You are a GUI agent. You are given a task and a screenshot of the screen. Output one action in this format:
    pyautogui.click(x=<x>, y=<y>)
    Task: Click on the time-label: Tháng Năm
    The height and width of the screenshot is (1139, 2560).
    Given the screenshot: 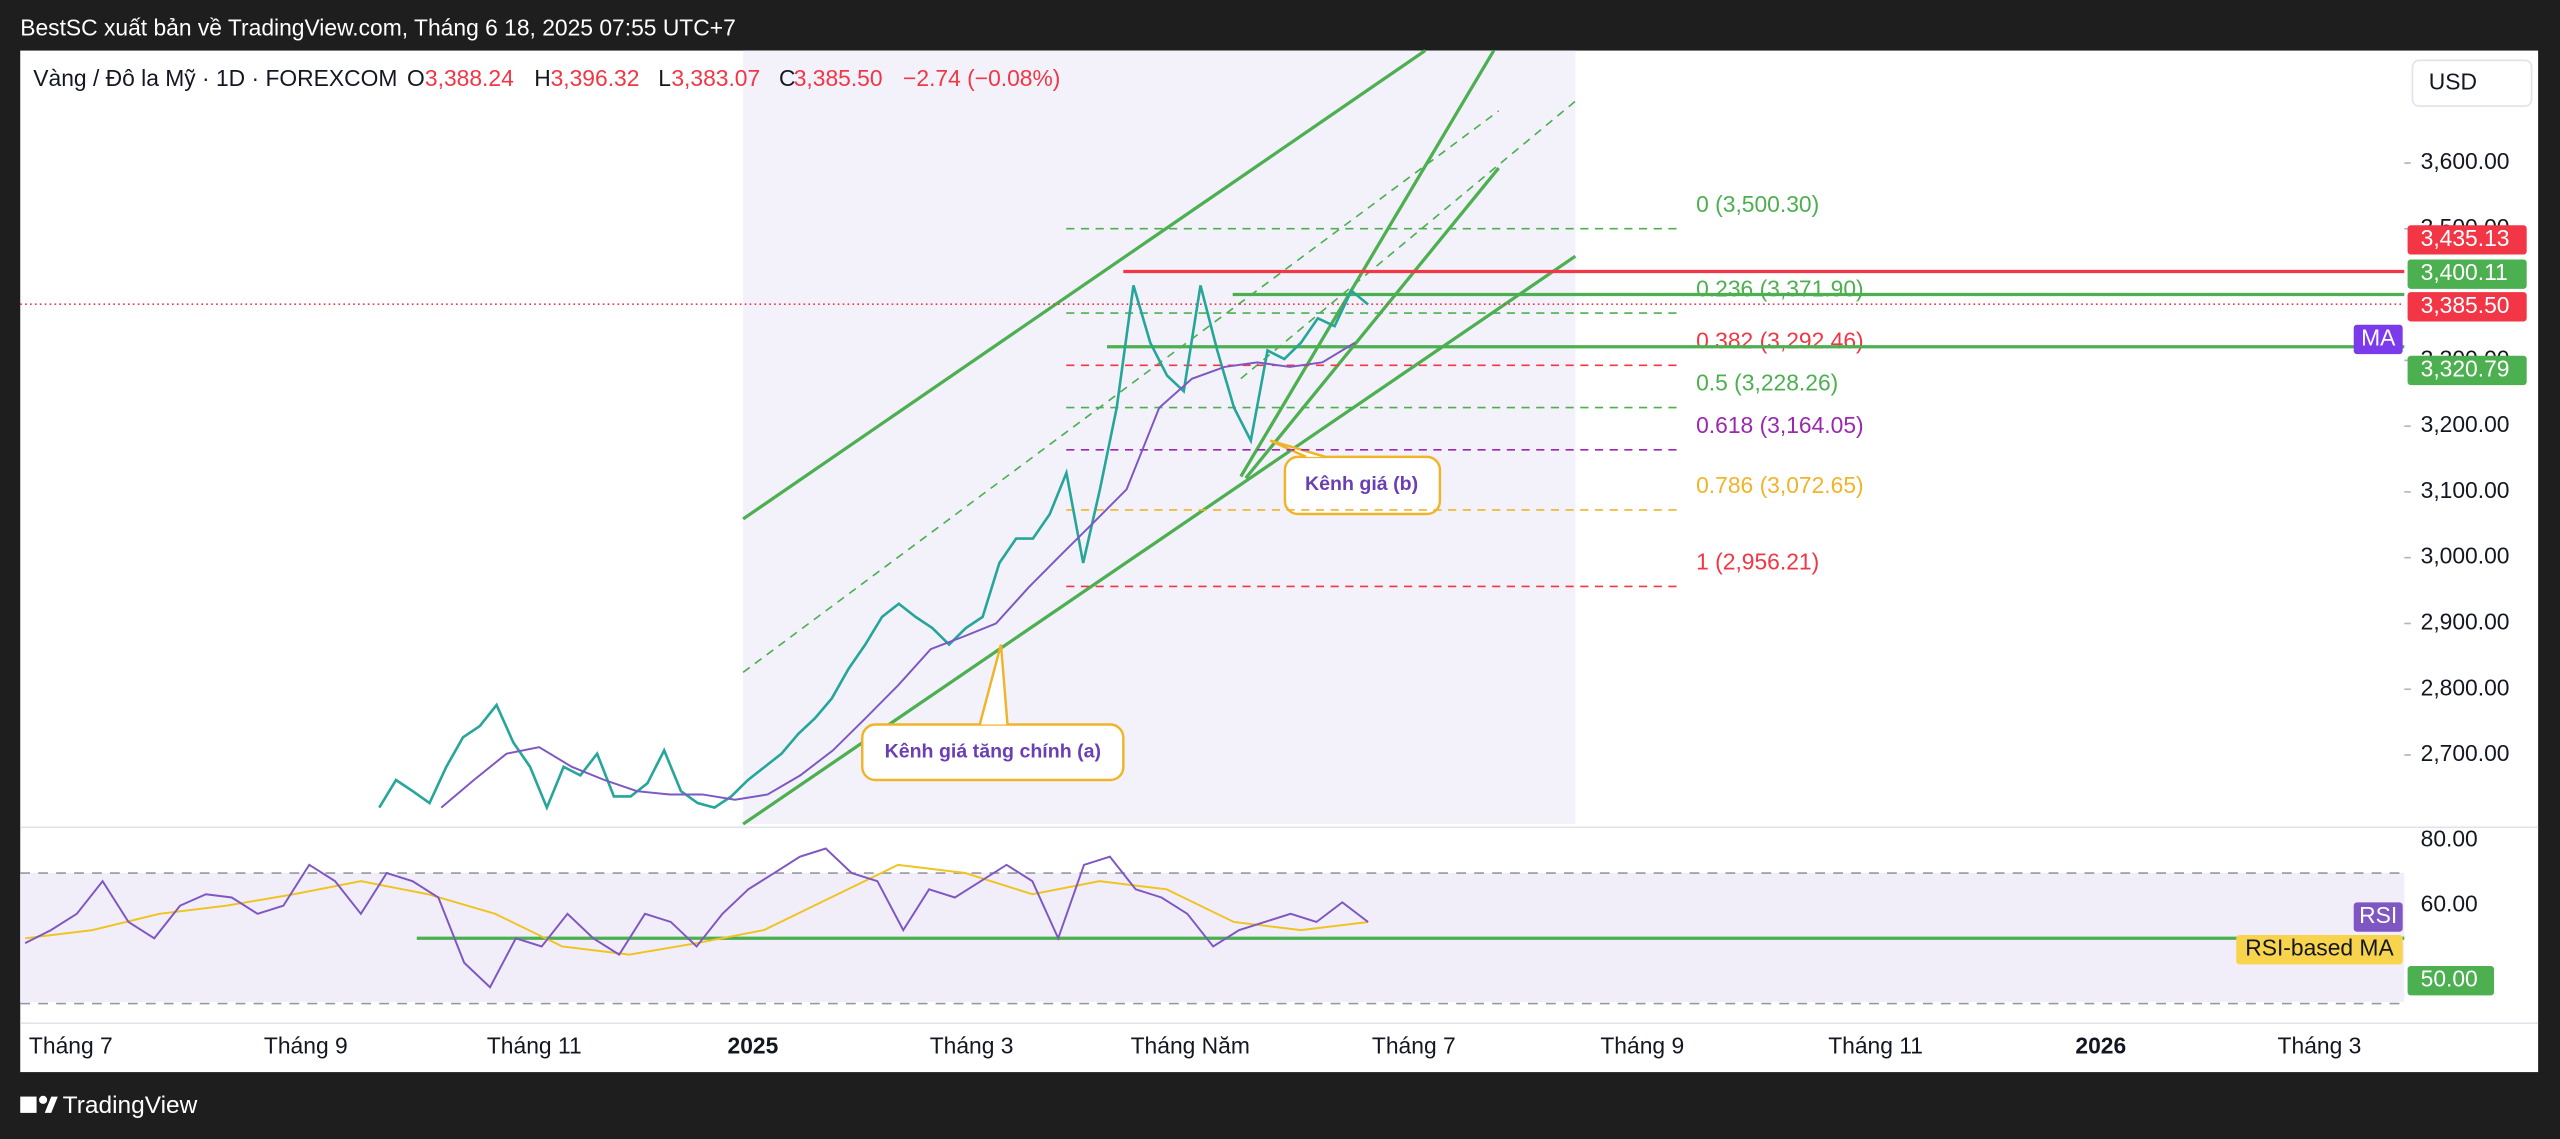 What is the action you would take?
    pyautogui.click(x=1190, y=1046)
    